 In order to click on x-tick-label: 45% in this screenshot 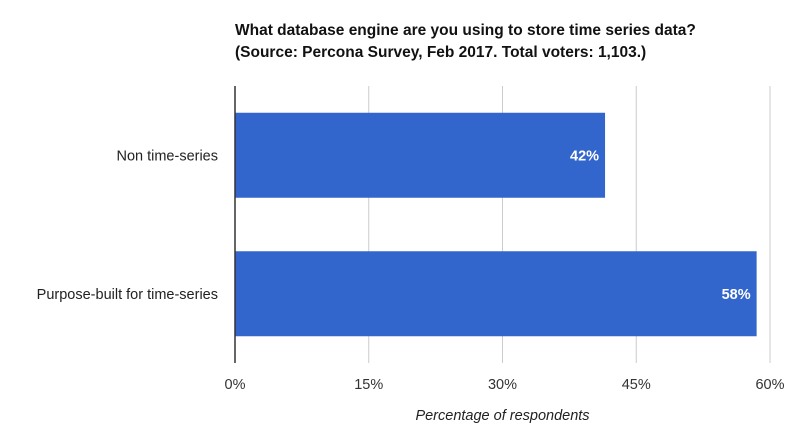, I will do `click(636, 385)`.